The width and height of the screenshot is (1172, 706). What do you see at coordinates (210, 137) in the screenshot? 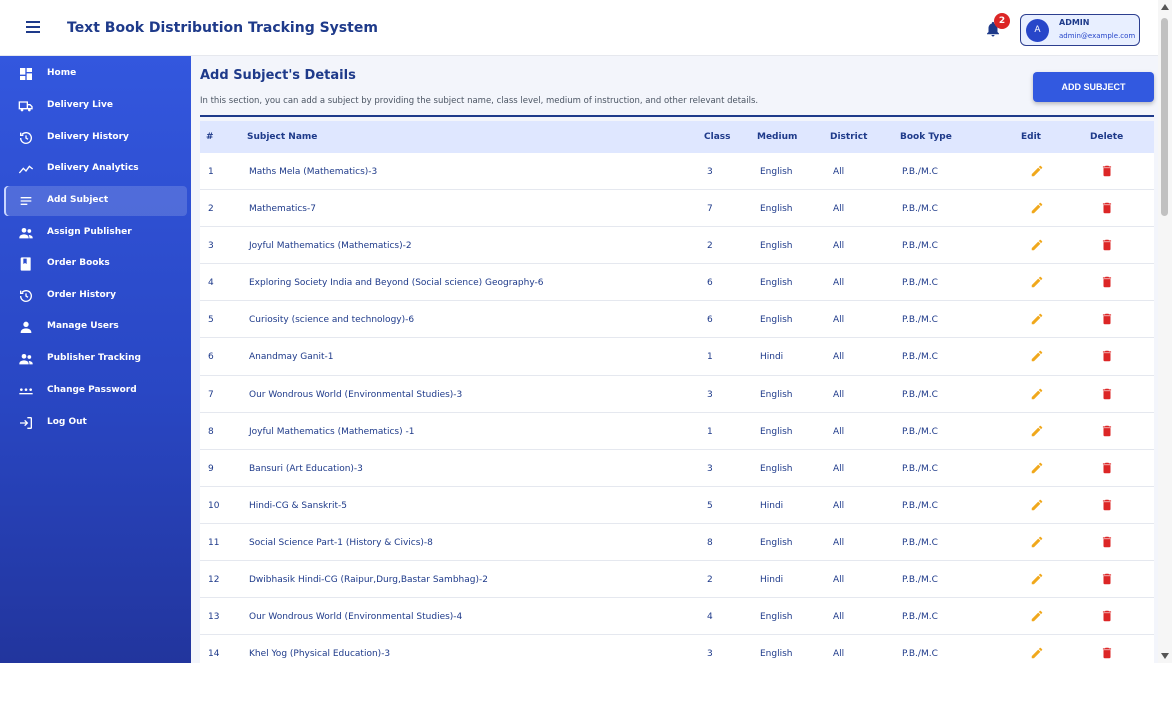
I see `column-header-number: #` at bounding box center [210, 137].